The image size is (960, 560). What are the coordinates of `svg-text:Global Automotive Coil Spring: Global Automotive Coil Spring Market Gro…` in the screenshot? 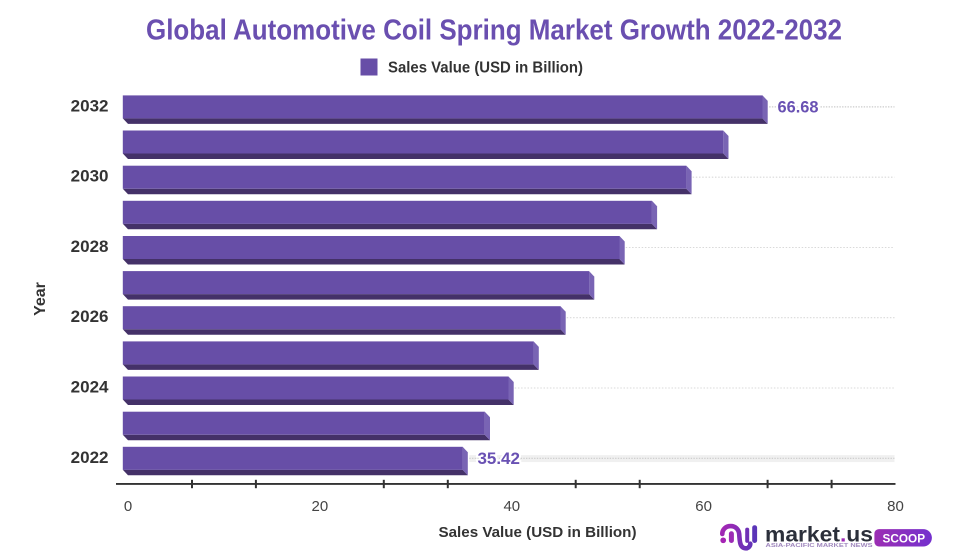 It's located at (494, 31).